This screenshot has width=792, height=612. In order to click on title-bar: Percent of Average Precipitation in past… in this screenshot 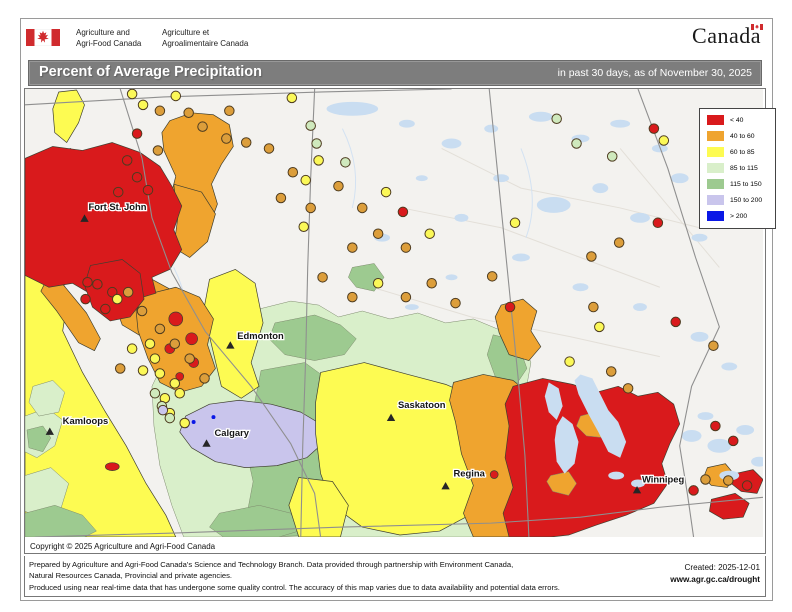, I will do `click(395, 73)`.